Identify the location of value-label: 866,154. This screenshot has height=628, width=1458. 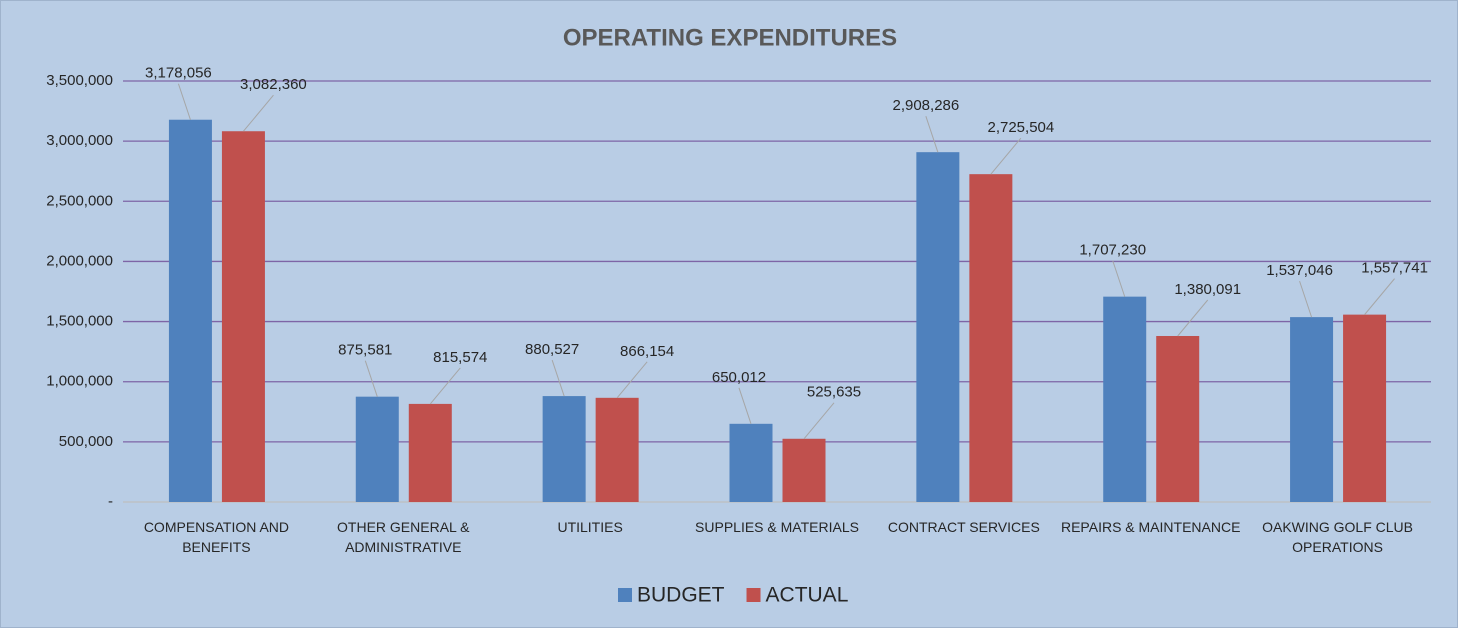
(647, 351).